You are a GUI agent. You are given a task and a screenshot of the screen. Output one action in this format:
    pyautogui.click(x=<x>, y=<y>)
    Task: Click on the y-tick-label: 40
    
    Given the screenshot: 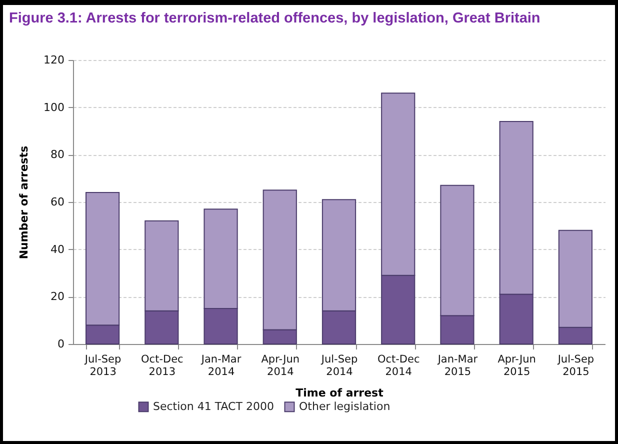 What is the action you would take?
    pyautogui.click(x=57, y=249)
    